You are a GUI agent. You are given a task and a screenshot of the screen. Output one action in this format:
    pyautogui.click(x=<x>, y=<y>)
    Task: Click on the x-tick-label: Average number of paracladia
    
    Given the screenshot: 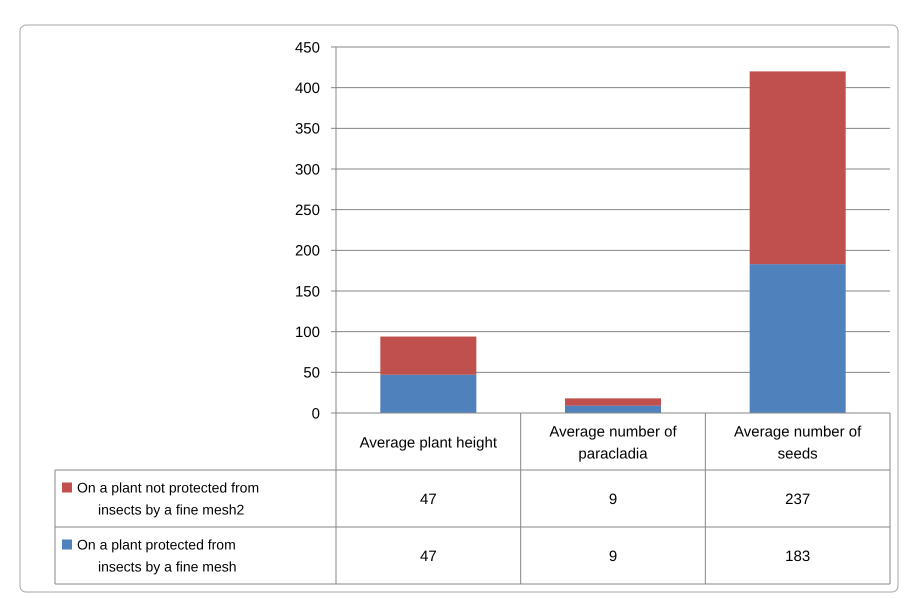 What is the action you would take?
    pyautogui.click(x=613, y=442)
    